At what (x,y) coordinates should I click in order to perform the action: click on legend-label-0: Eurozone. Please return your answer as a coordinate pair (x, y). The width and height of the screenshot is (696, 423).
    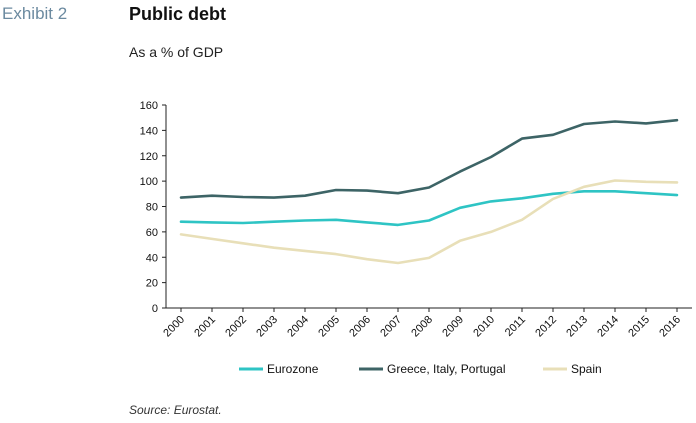
    Looking at the image, I should click on (293, 369).